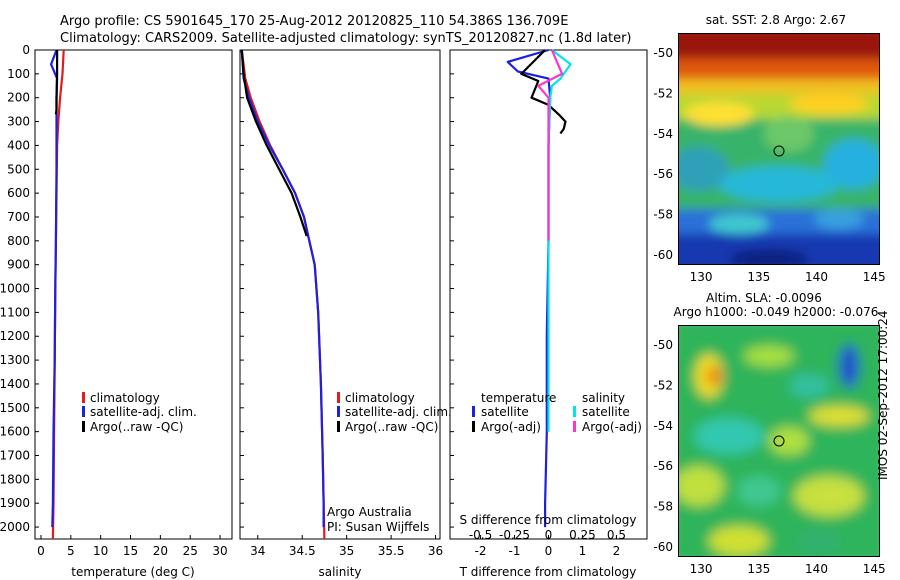 This screenshot has width=900, height=580. Describe the element at coordinates (15, 336) in the screenshot. I see `depth-tick-label: 1200` at that location.